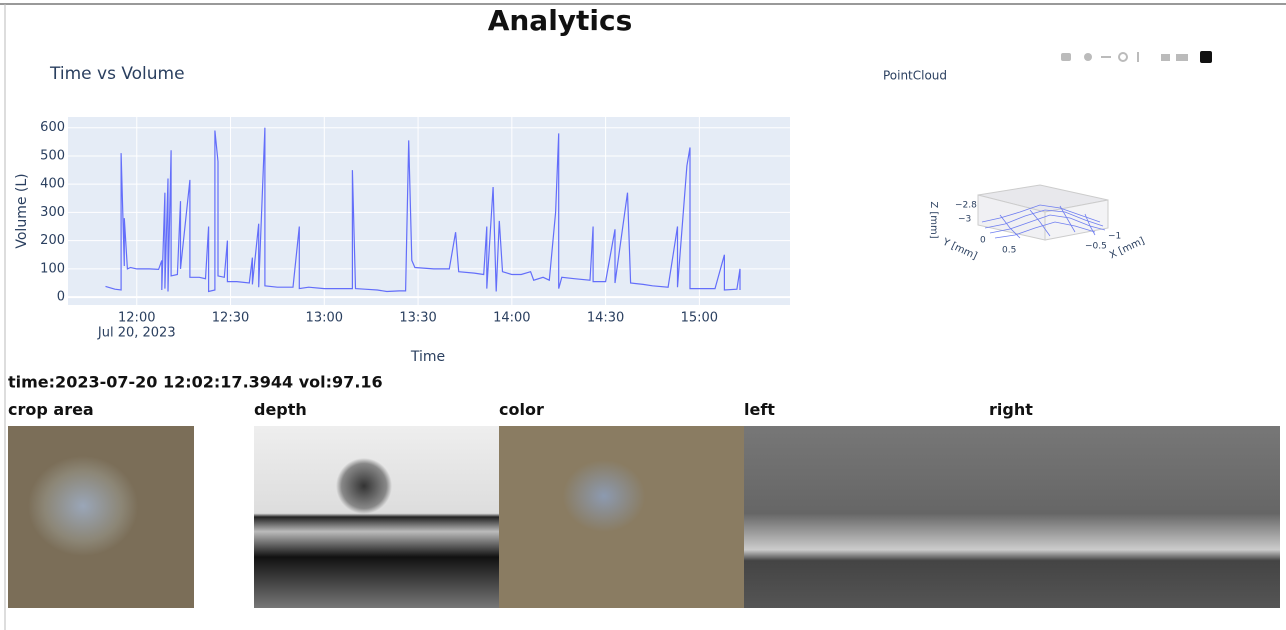 The height and width of the screenshot is (630, 1286). What do you see at coordinates (230, 318) in the screenshot?
I see `x-tick-label: 12:30` at bounding box center [230, 318].